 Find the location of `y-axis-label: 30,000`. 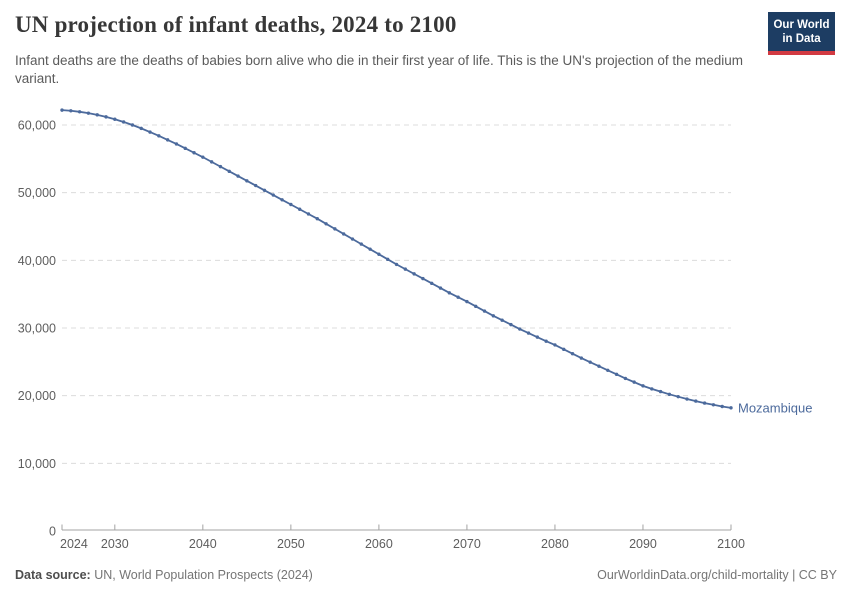

y-axis-label: 30,000 is located at coordinates (37, 329).